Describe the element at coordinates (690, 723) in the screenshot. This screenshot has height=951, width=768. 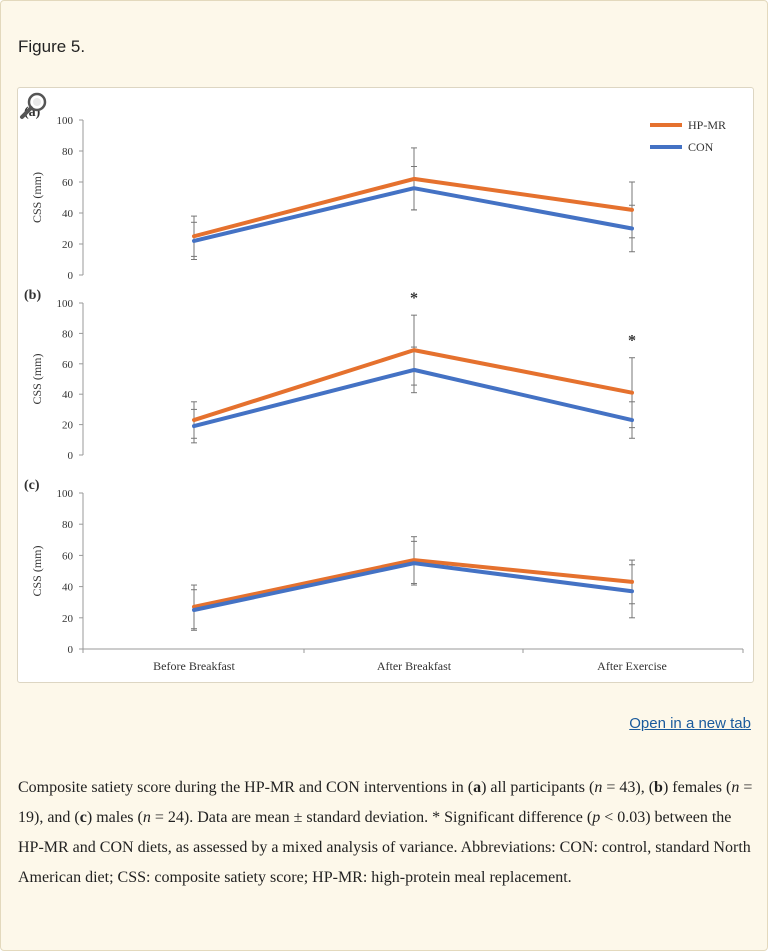
I see `open-in-new-tab-link: Open in a new tab` at that location.